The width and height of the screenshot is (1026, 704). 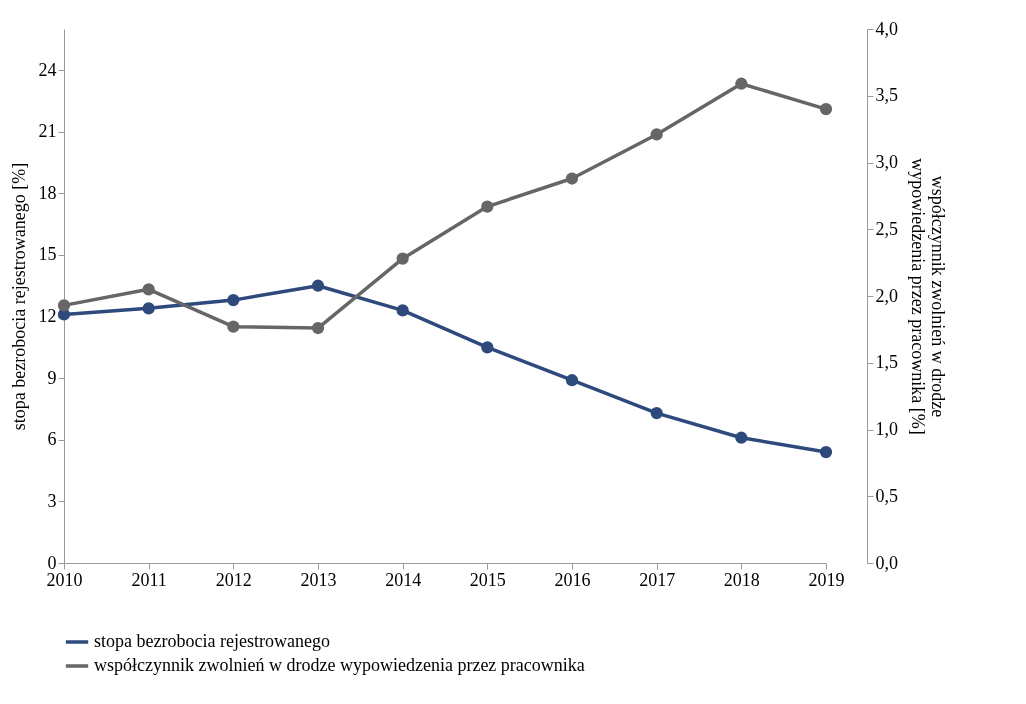 What do you see at coordinates (52, 500) in the screenshot?
I see `y-tick-label: 3` at bounding box center [52, 500].